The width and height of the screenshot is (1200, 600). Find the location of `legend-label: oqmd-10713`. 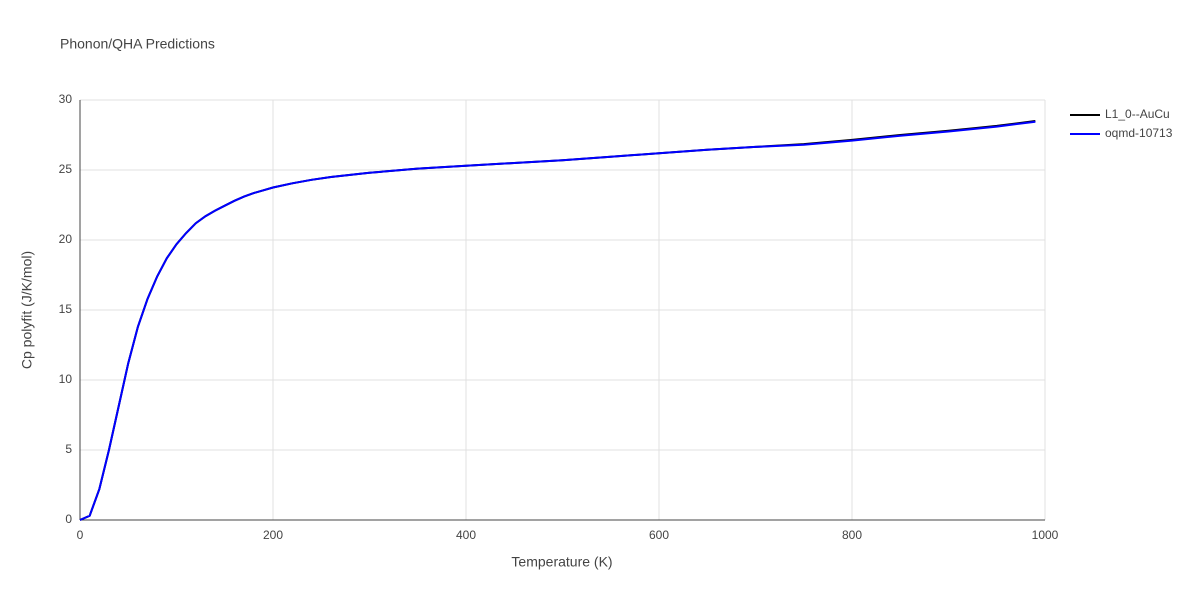

legend-label: oqmd-10713 is located at coordinates (1139, 133).